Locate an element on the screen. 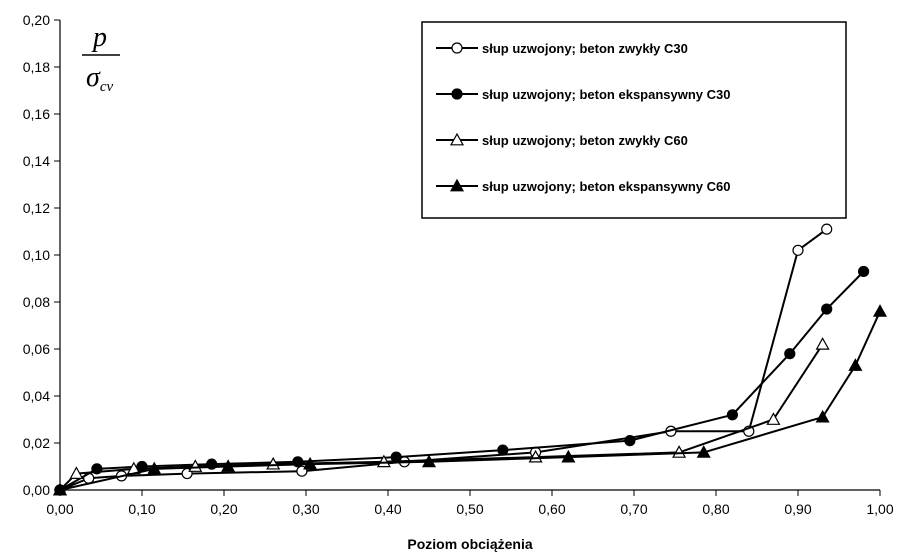 The height and width of the screenshot is (556, 899). x-tick-label: 0,90 is located at coordinates (797, 509).